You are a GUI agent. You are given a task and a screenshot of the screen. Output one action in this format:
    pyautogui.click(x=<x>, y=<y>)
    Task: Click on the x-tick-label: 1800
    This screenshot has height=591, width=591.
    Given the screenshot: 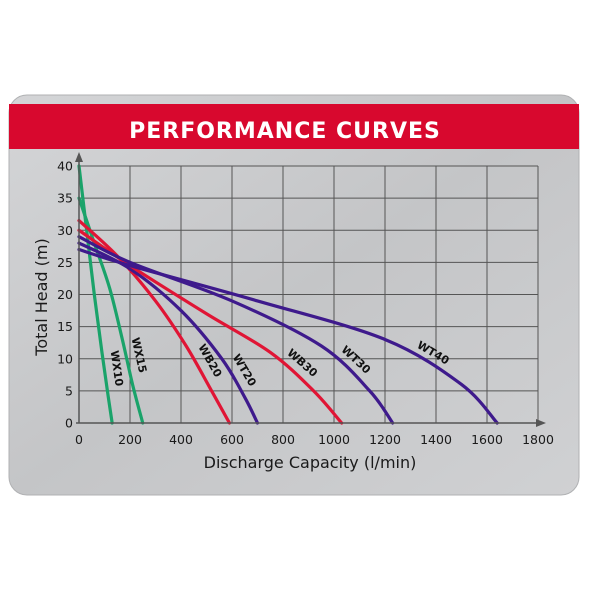 What is the action you would take?
    pyautogui.click(x=538, y=439)
    